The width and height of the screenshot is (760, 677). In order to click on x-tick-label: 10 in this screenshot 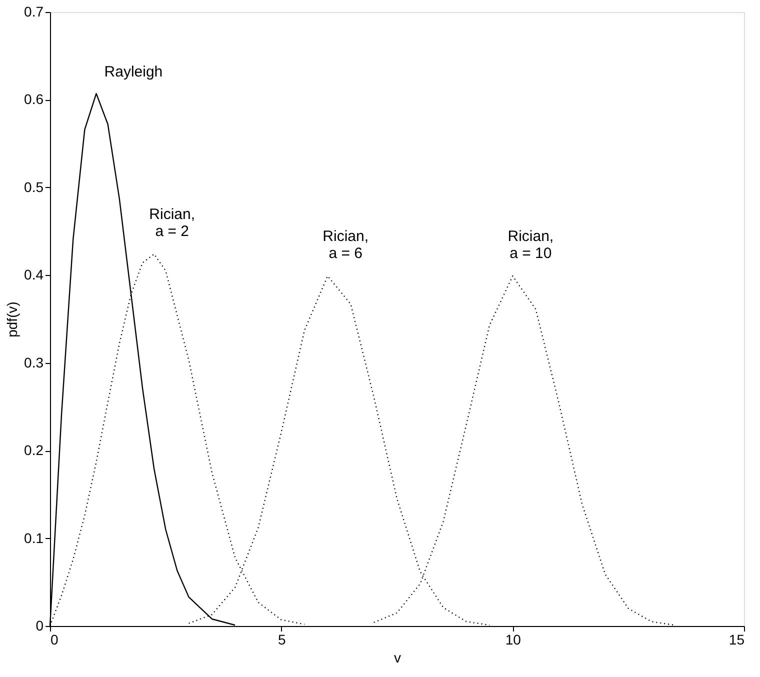, I will do `click(513, 640)`.